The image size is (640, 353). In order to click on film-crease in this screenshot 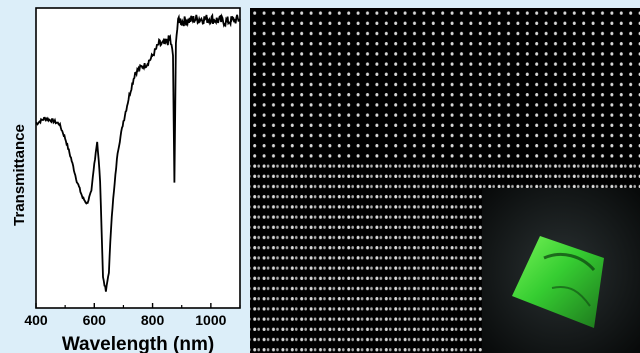, I will do `click(569, 262)`.